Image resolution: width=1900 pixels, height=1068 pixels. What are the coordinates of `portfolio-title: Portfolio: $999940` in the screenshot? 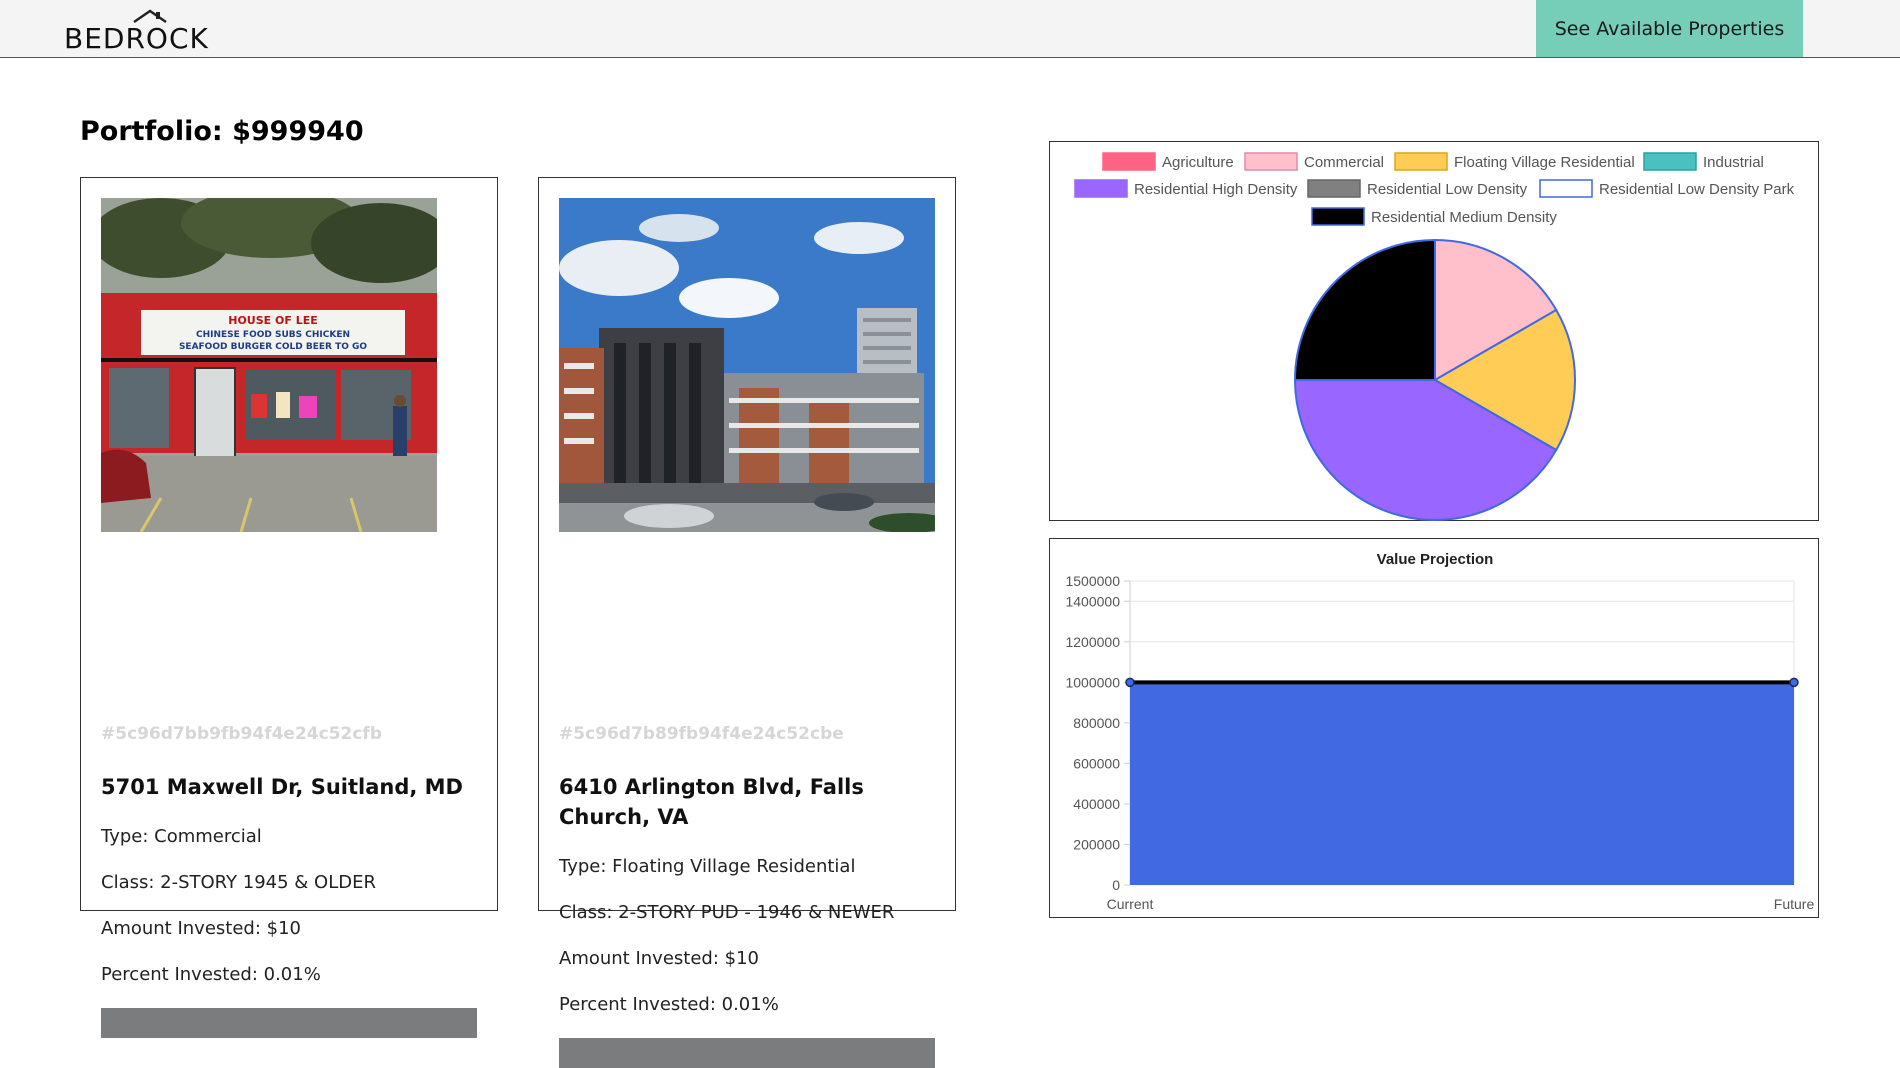 It's located at (222, 131).